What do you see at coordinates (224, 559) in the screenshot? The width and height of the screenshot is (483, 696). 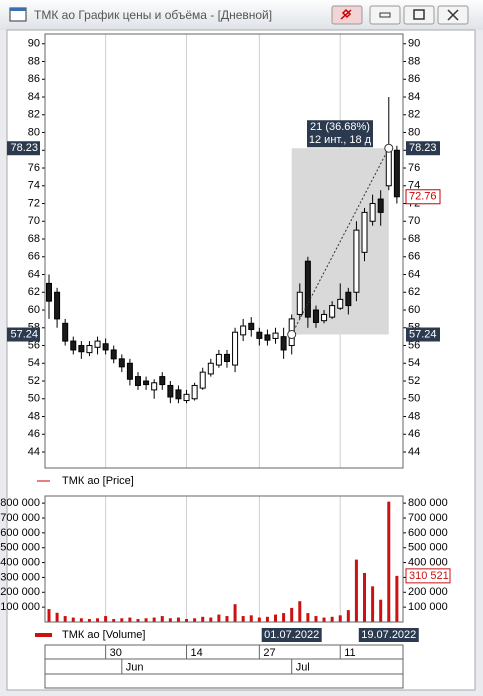 I see `plot-area` at bounding box center [224, 559].